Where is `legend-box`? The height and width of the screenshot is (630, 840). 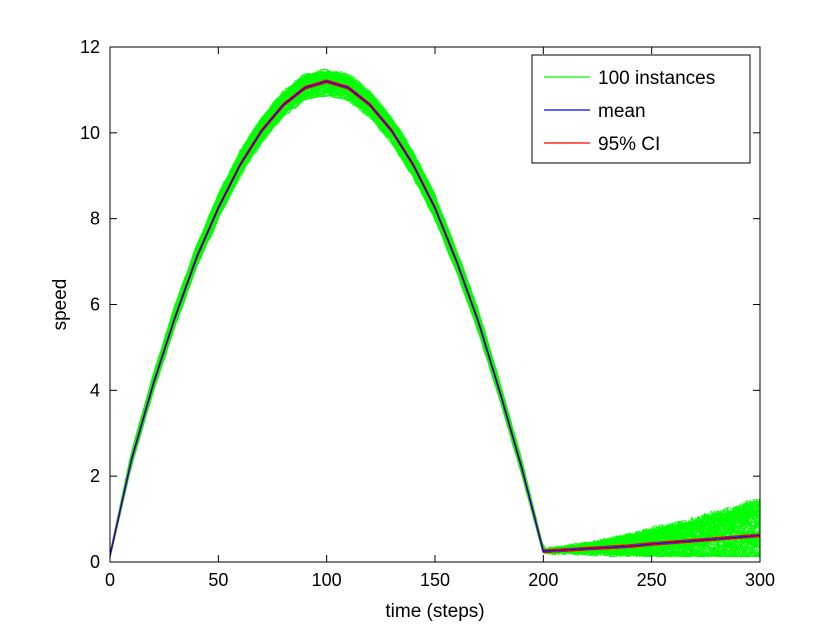
legend-box is located at coordinates (641, 109).